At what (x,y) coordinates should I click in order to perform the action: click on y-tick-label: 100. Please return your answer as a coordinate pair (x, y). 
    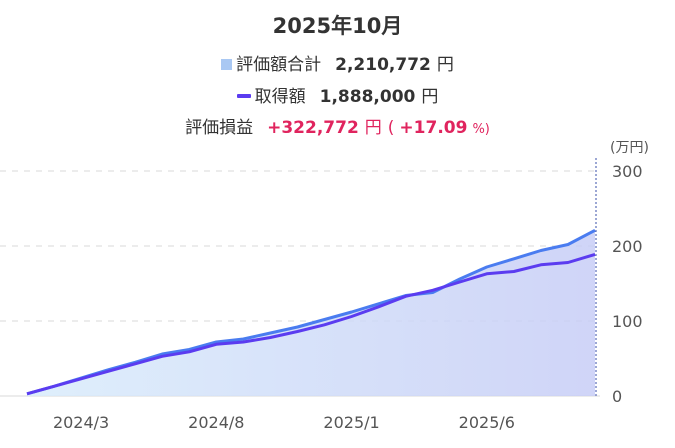
    Looking at the image, I should click on (627, 321).